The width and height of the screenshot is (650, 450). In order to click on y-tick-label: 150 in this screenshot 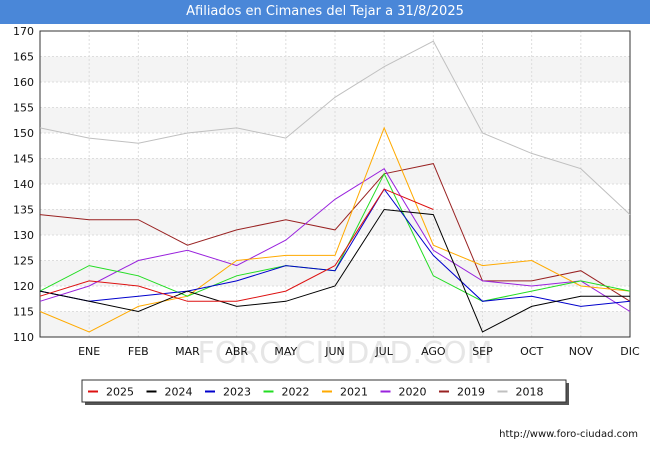, I will do `click(23, 133)`.